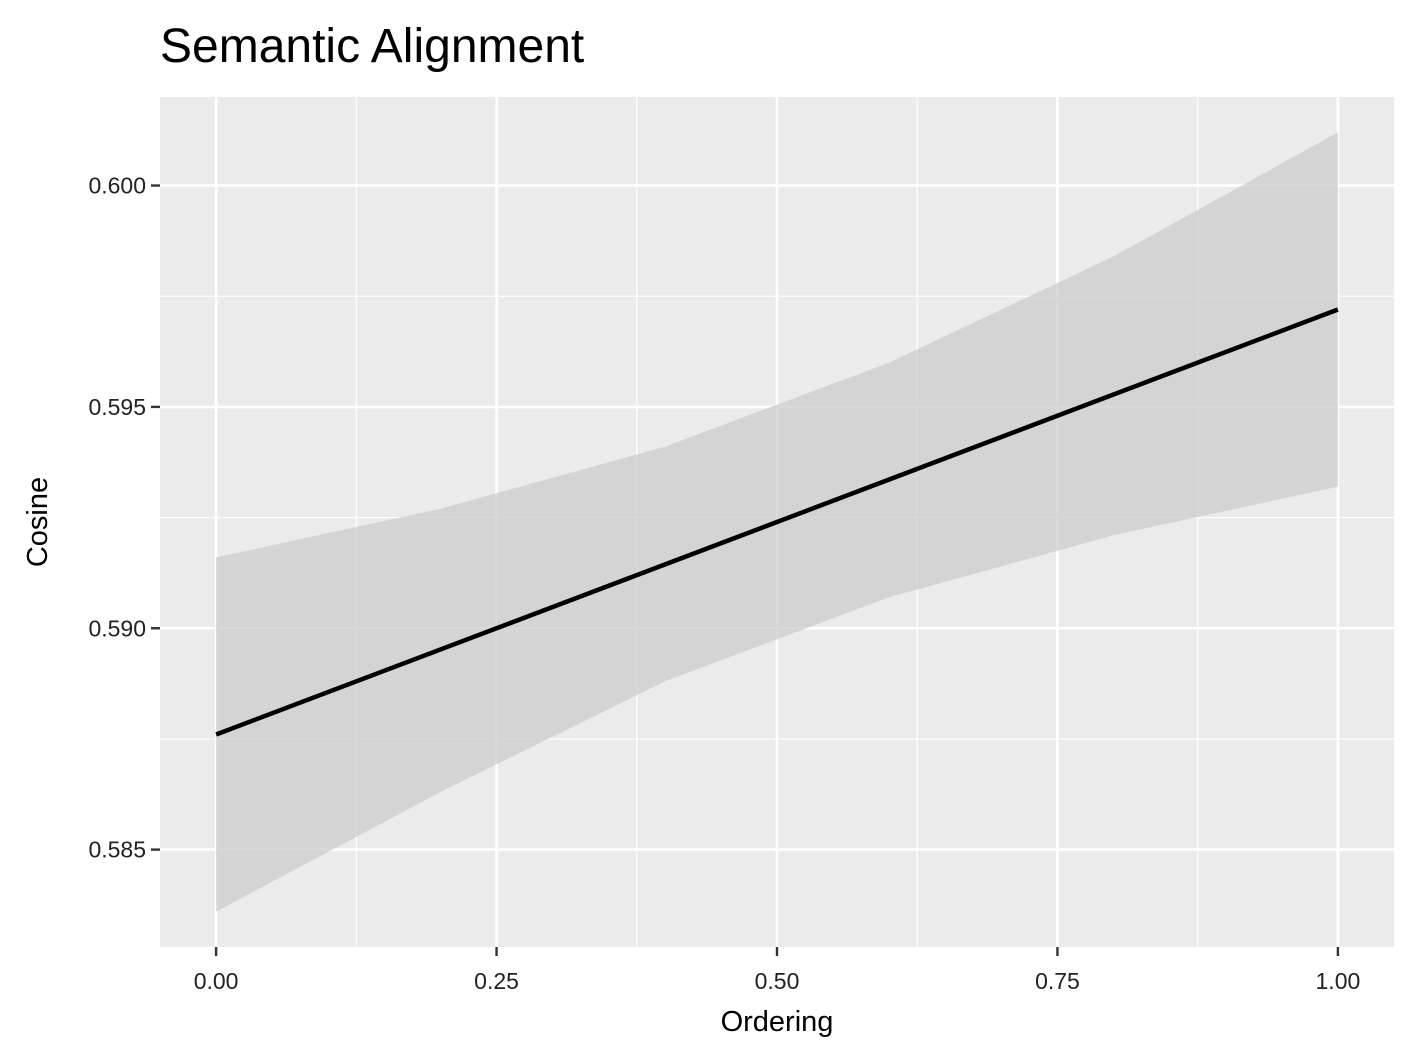  What do you see at coordinates (1338, 981) in the screenshot?
I see `x-tick-label: 1.00` at bounding box center [1338, 981].